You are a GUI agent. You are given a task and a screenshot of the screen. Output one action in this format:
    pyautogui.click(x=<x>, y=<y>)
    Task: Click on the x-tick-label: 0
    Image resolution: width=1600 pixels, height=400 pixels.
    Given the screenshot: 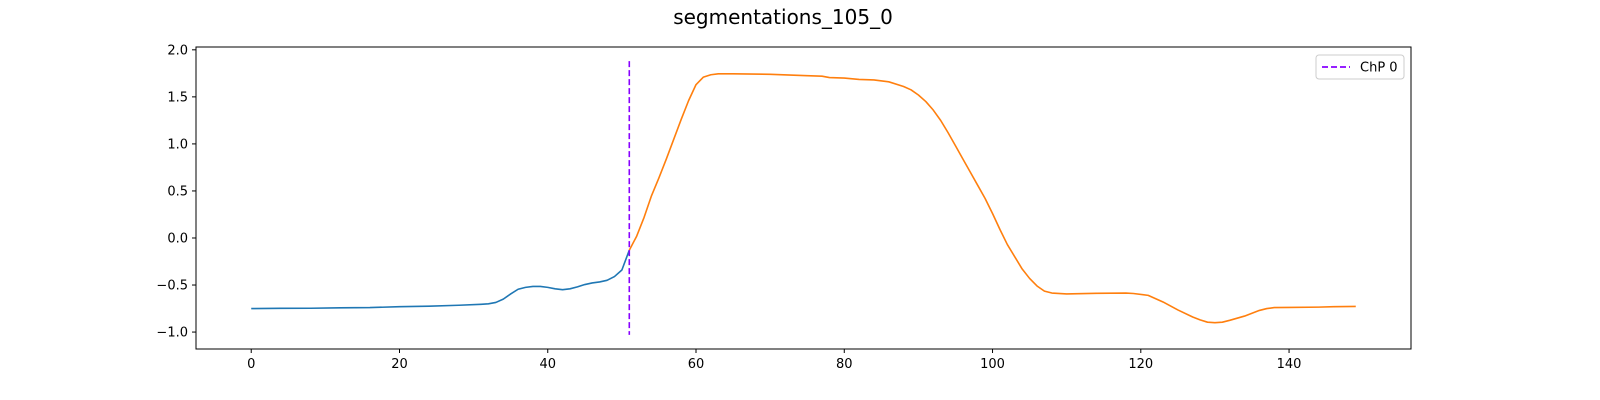 What is the action you would take?
    pyautogui.click(x=251, y=364)
    